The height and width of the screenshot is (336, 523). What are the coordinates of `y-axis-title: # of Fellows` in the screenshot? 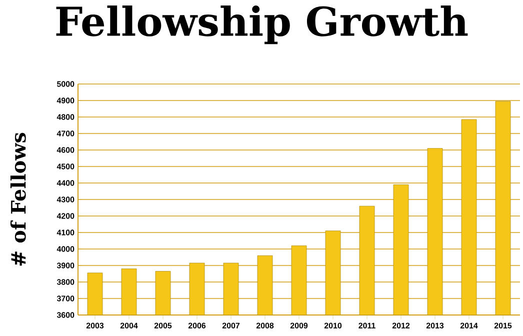 It's located at (18, 199).